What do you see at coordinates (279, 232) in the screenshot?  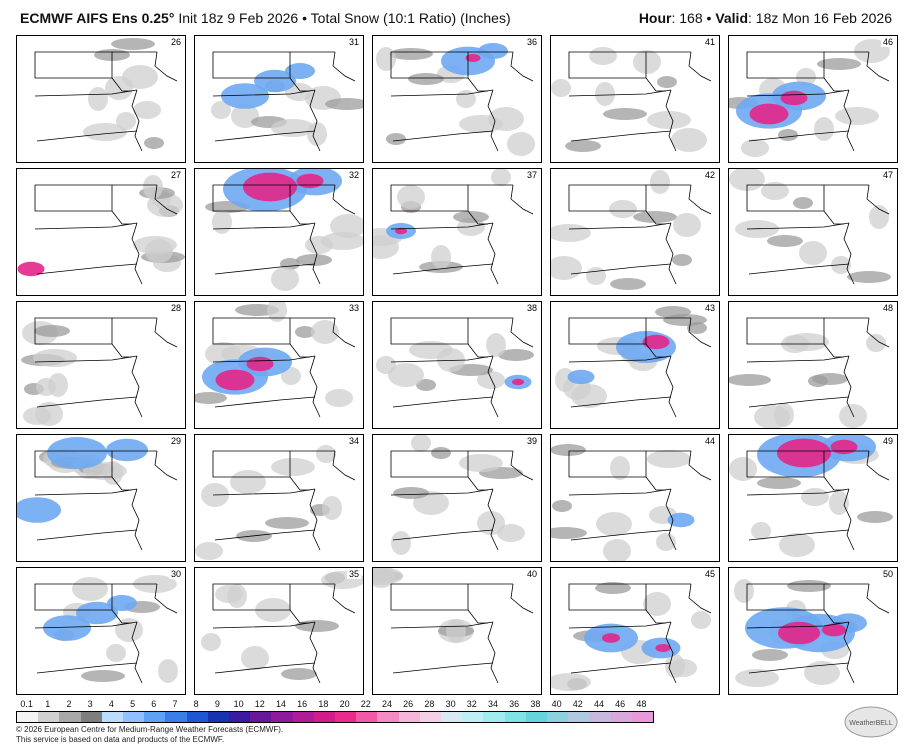 I see `member-panel: 32` at bounding box center [279, 232].